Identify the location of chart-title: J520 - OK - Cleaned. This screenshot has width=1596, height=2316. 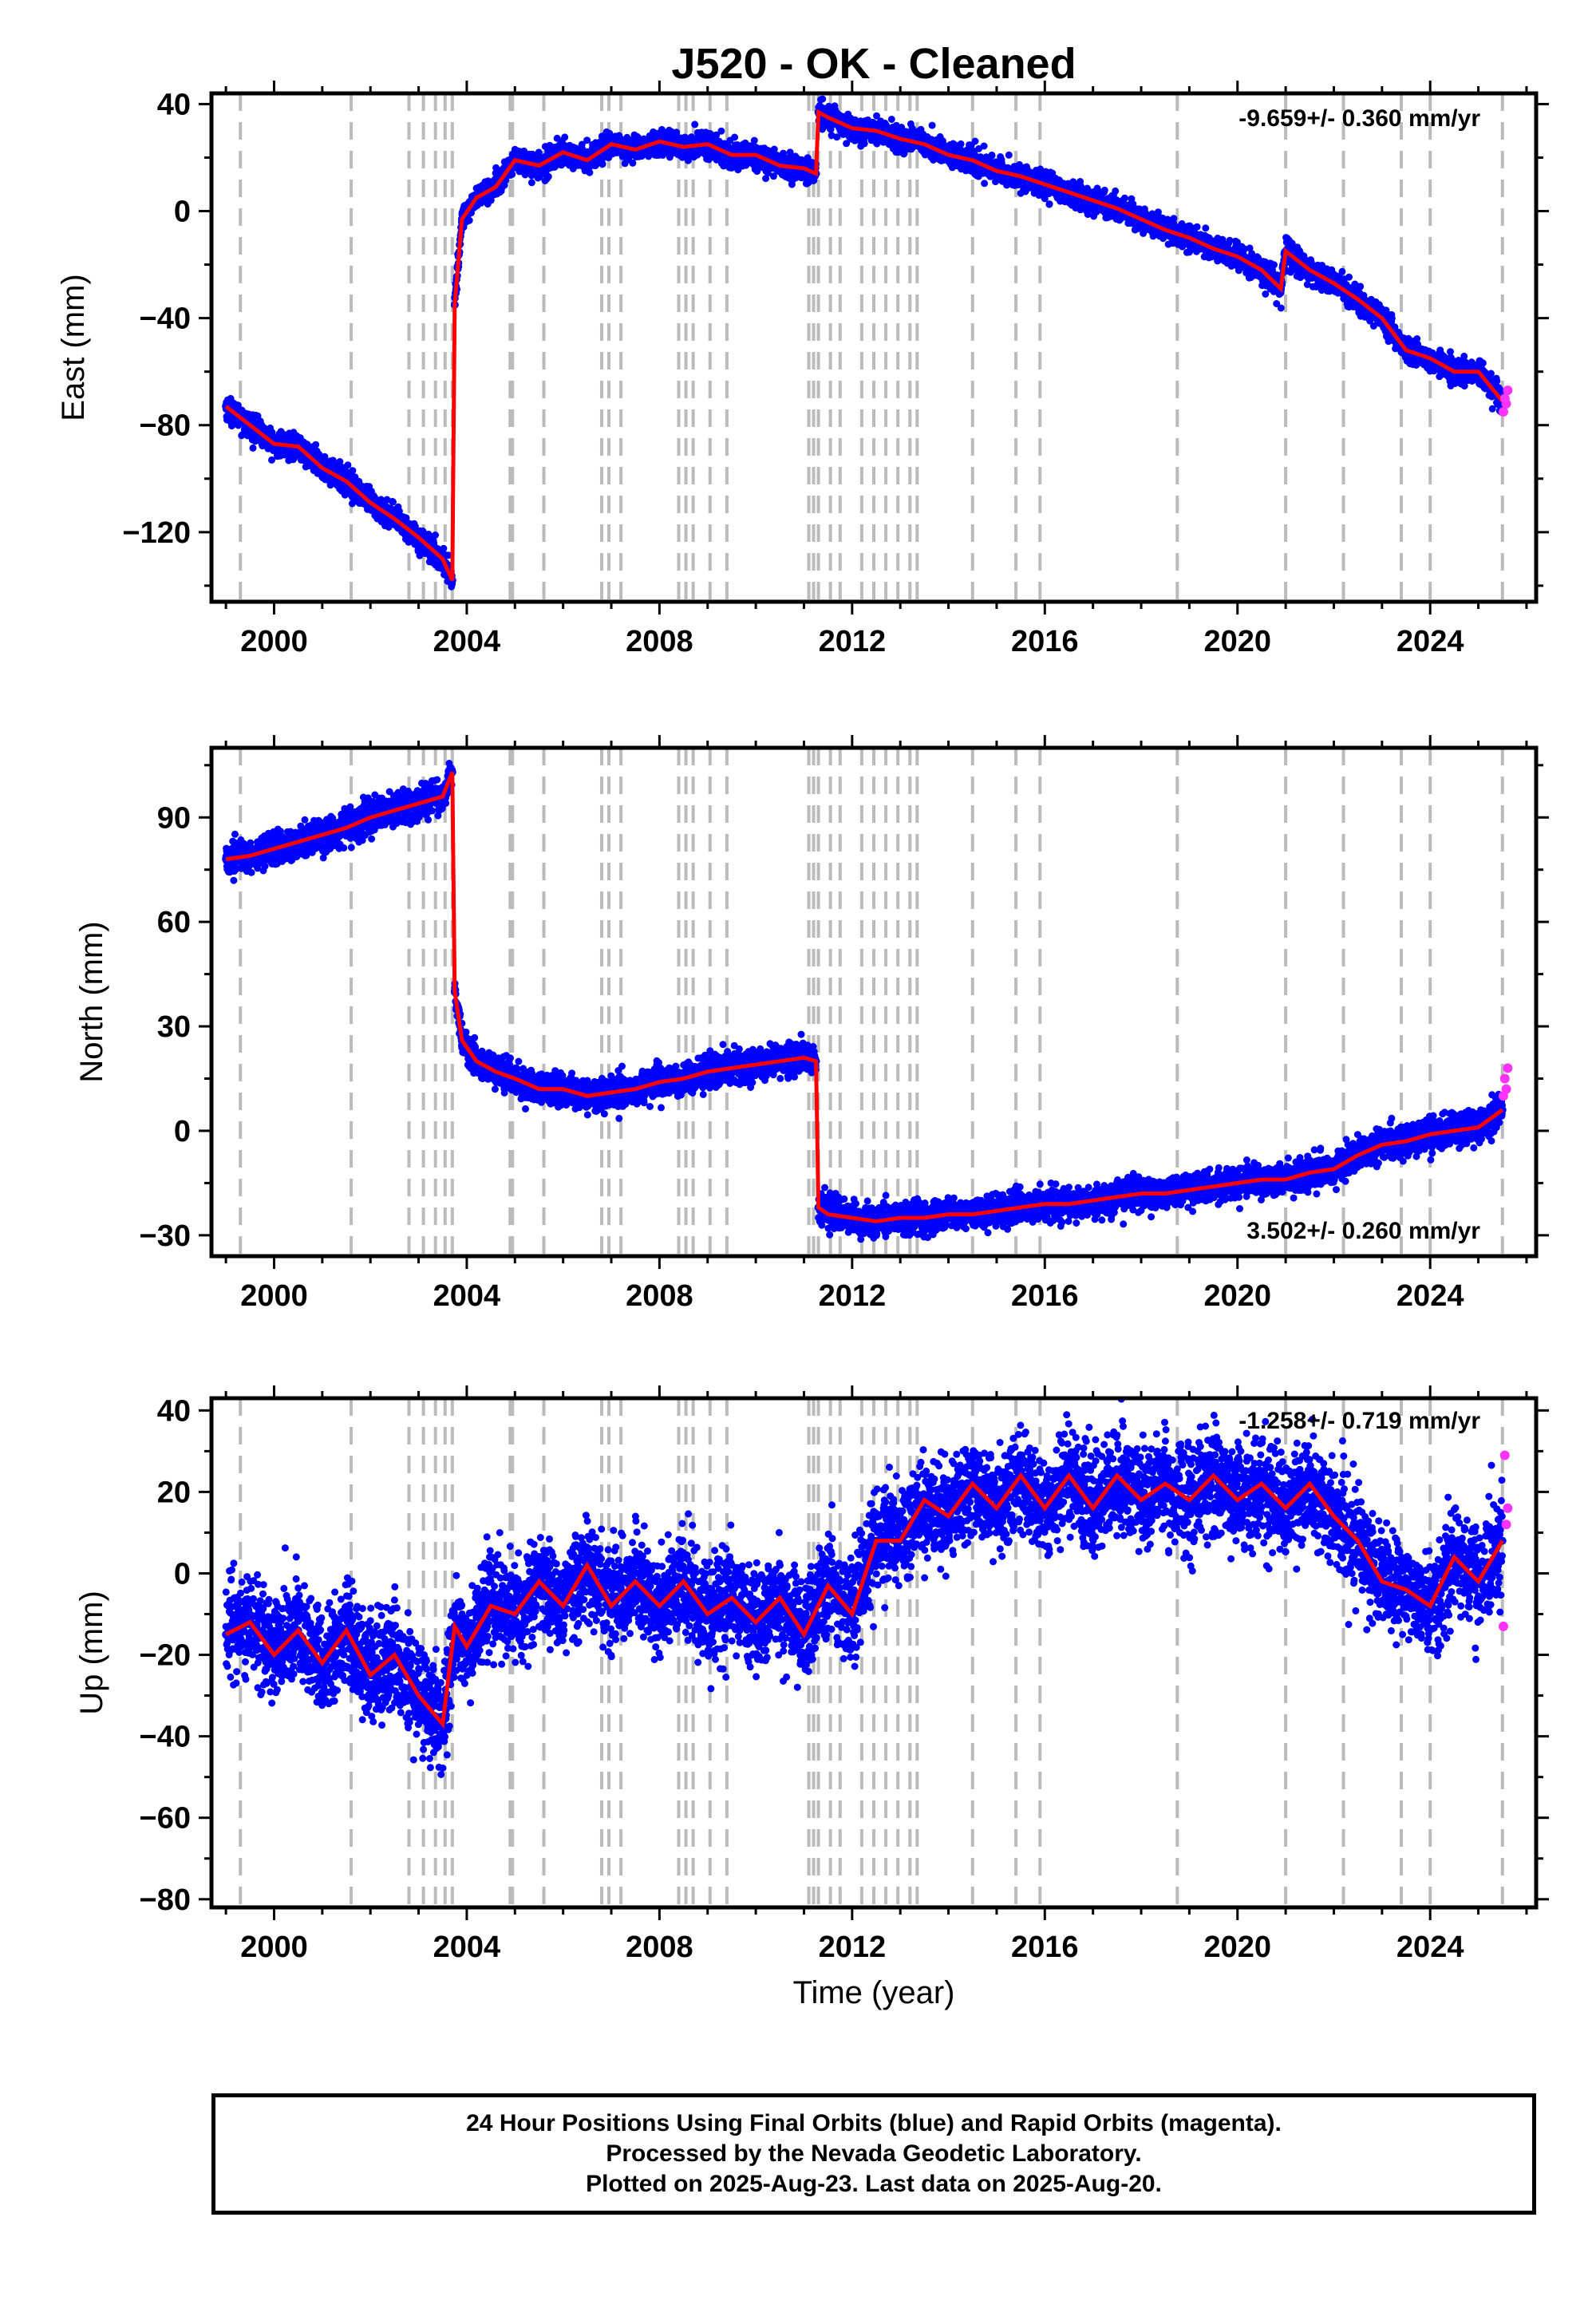
(873, 64).